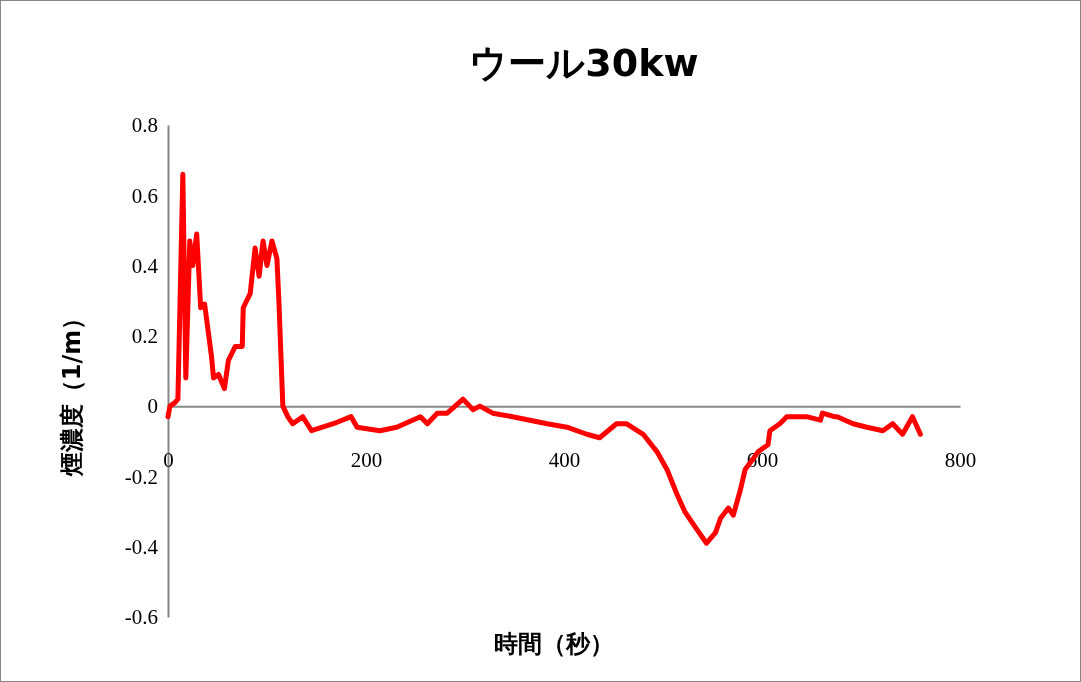 Image resolution: width=1081 pixels, height=682 pixels. What do you see at coordinates (554, 644) in the screenshot?
I see `x-axis-title: 時間（秒）` at bounding box center [554, 644].